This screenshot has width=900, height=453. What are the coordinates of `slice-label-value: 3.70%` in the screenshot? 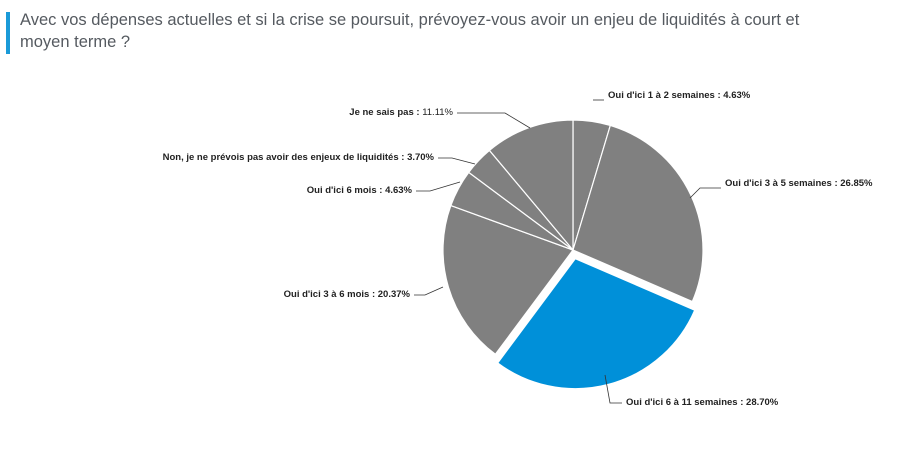 It's located at (420, 157).